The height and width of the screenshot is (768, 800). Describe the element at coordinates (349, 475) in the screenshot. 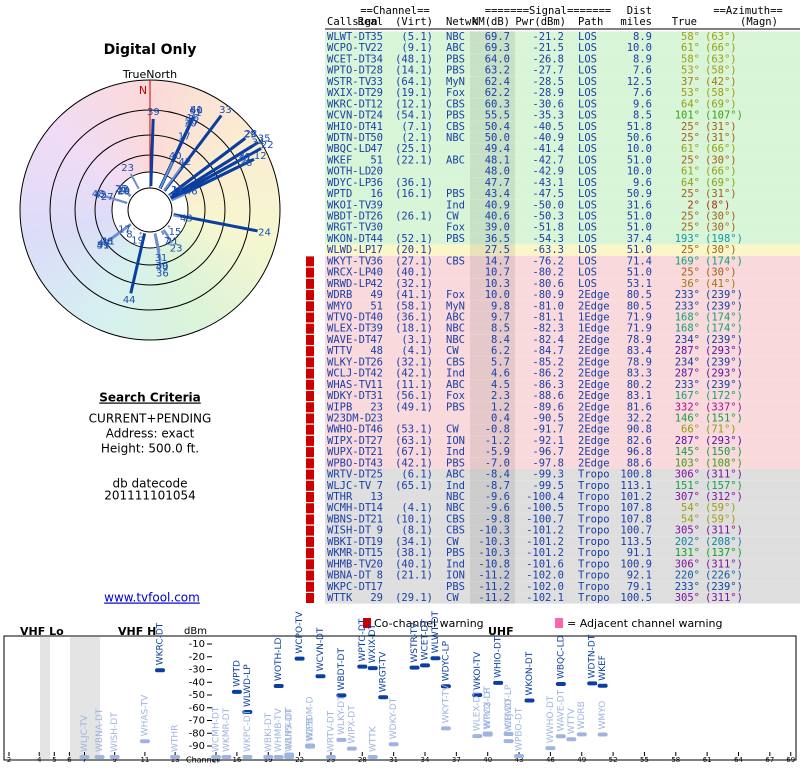

I see `cell: WRTV-DT` at that location.